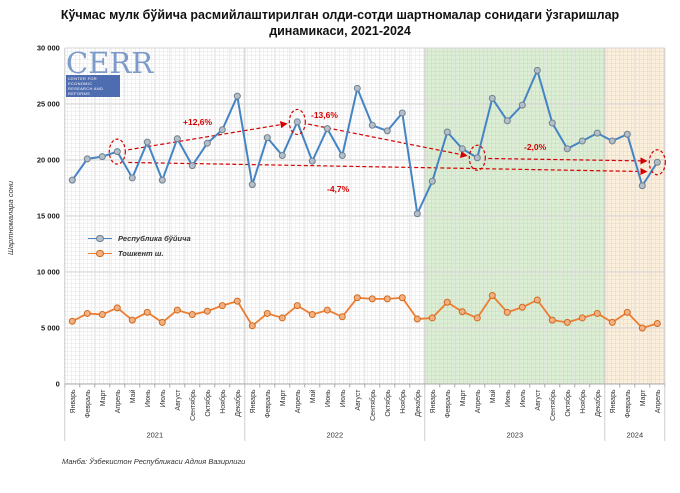  I want to click on annotation-change-2021-2024: -4,7%, so click(338, 189).